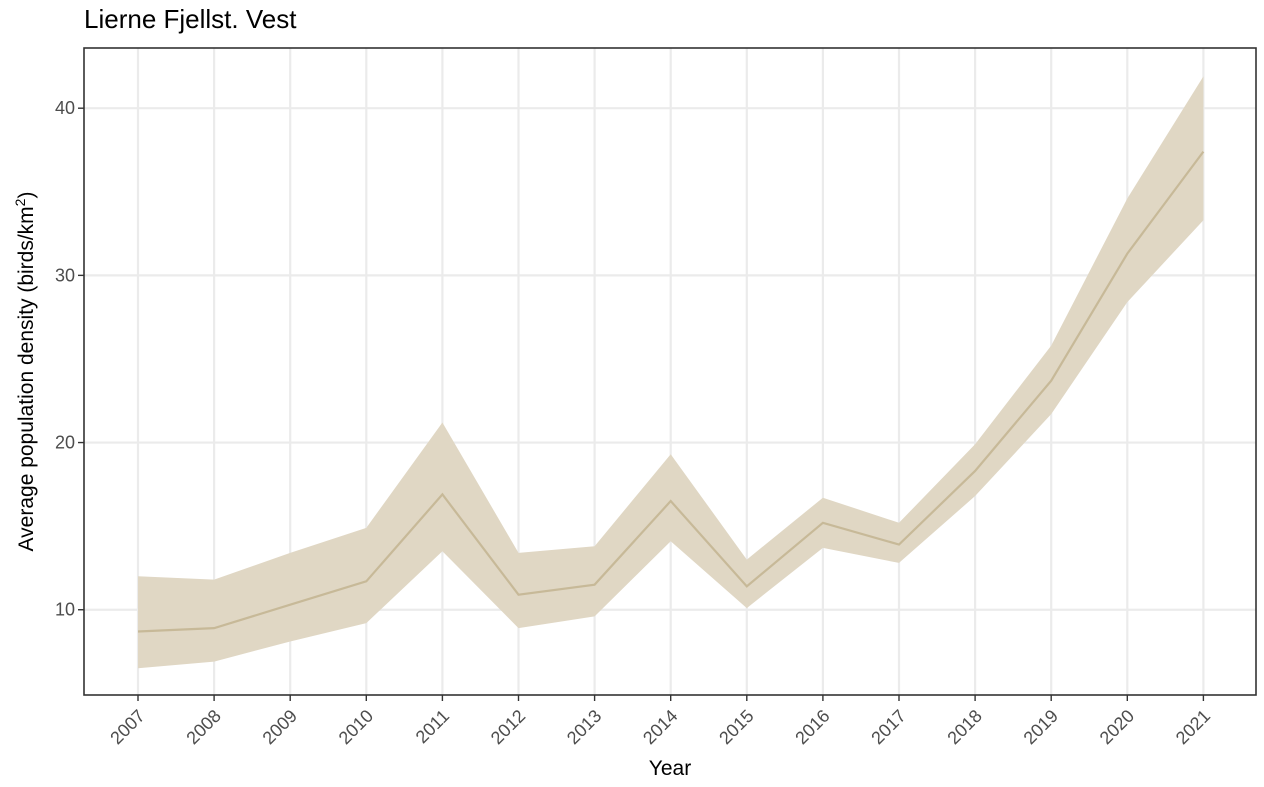 The image size is (1264, 787). Describe the element at coordinates (65, 108) in the screenshot. I see `y-tick-label: 40` at that location.